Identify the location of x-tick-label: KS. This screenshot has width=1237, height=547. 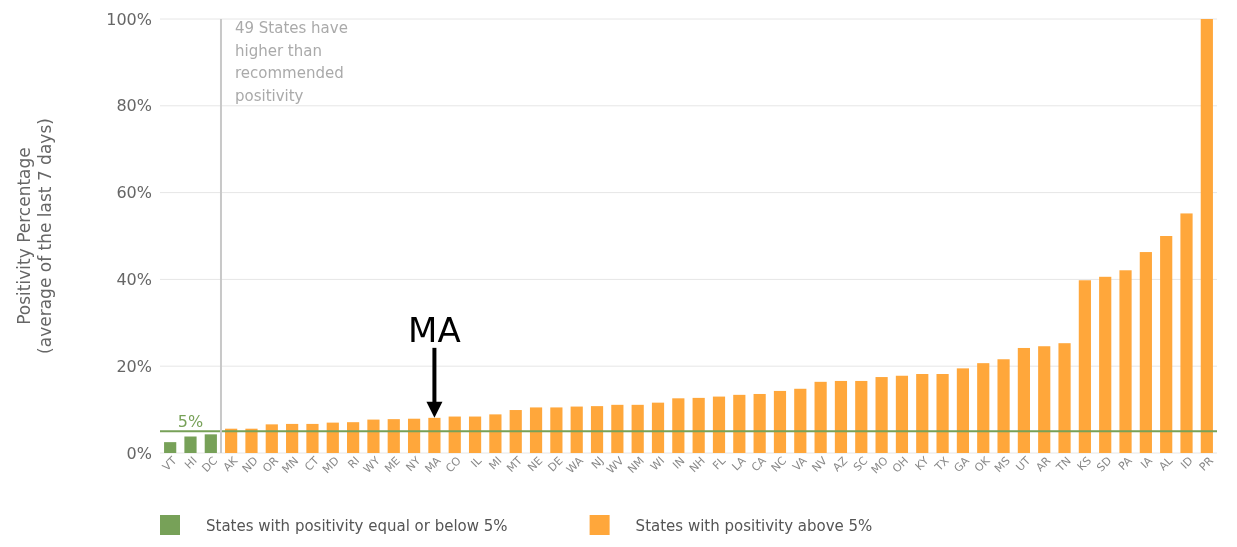
(1084, 464).